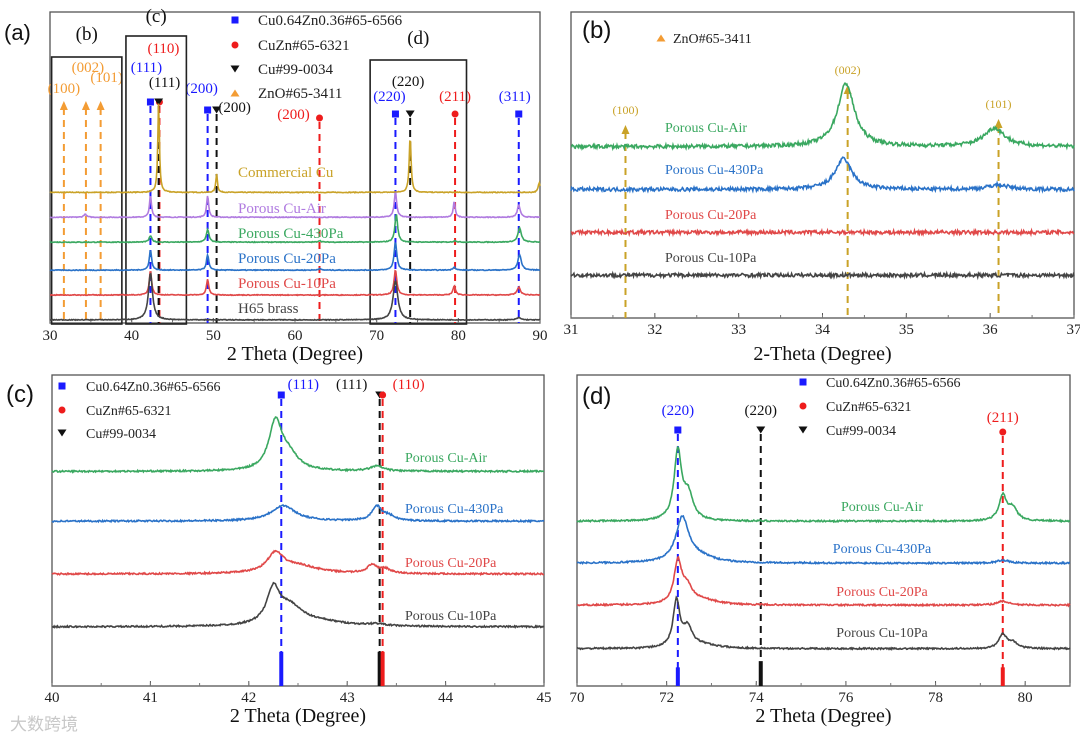  Describe the element at coordinates (286, 173) in the screenshot. I see `series-label: Commercial Cu` at that location.